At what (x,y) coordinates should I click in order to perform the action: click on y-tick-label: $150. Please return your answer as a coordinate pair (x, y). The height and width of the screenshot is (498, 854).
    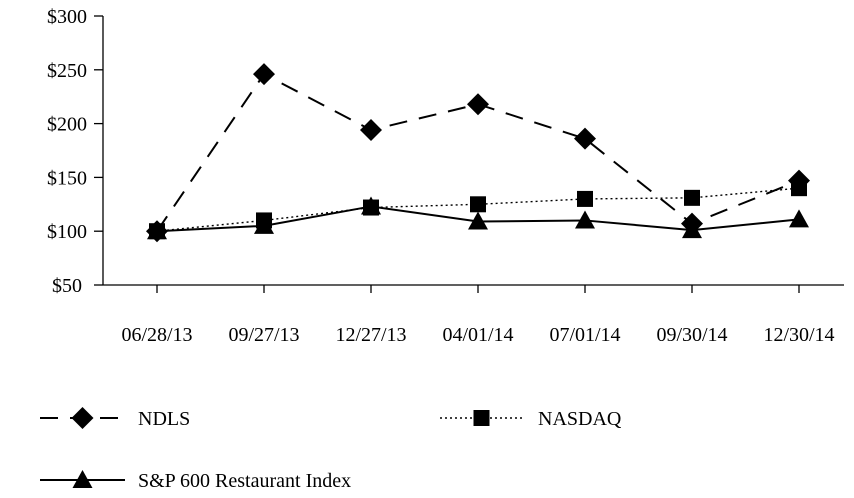
    Looking at the image, I should click on (67, 178).